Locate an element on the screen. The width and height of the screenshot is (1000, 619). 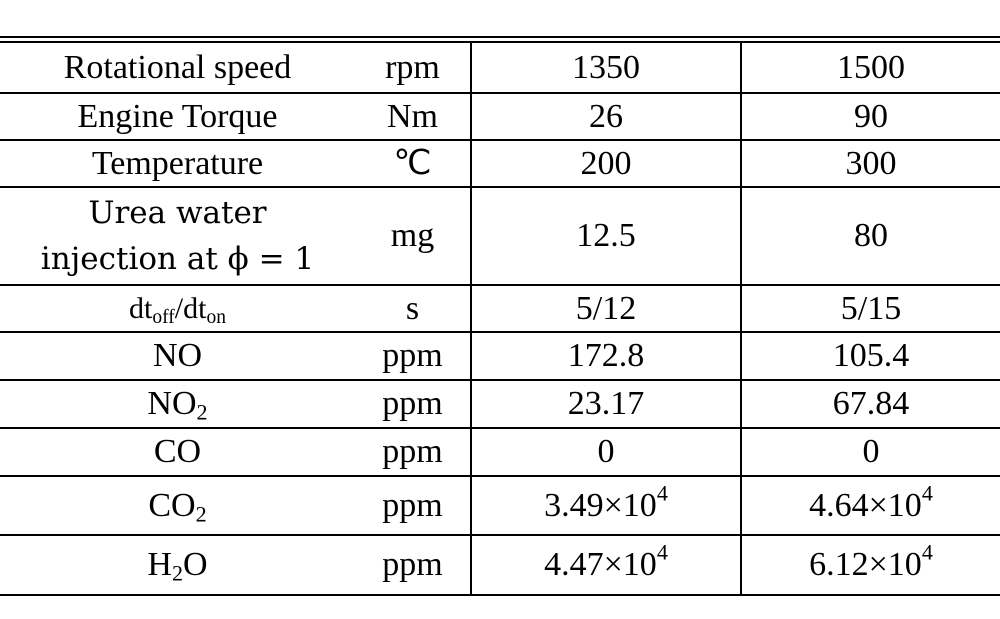
cell-line: CO2 is located at coordinates (177, 506).